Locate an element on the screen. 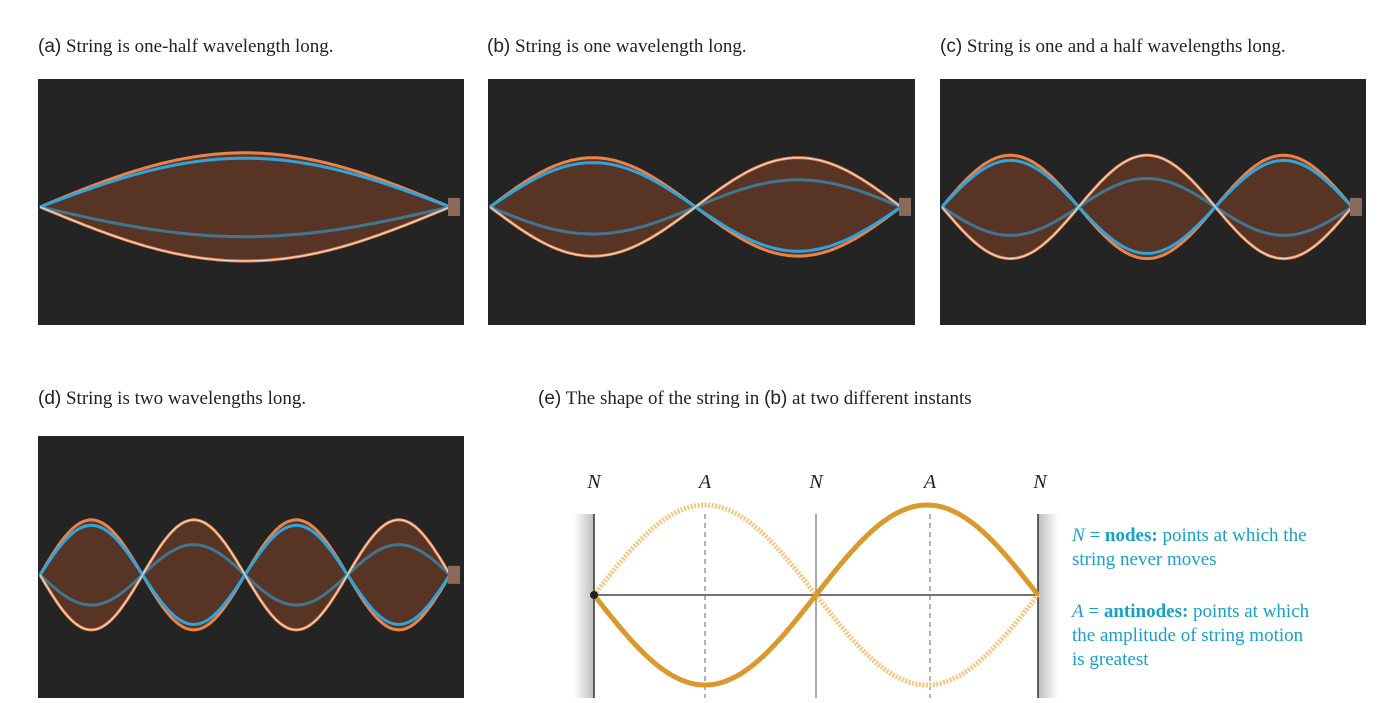 Image resolution: width=1398 pixels, height=703 pixels. legend-anti-text2: the amplitude of string motion is located at coordinates (1188, 635).